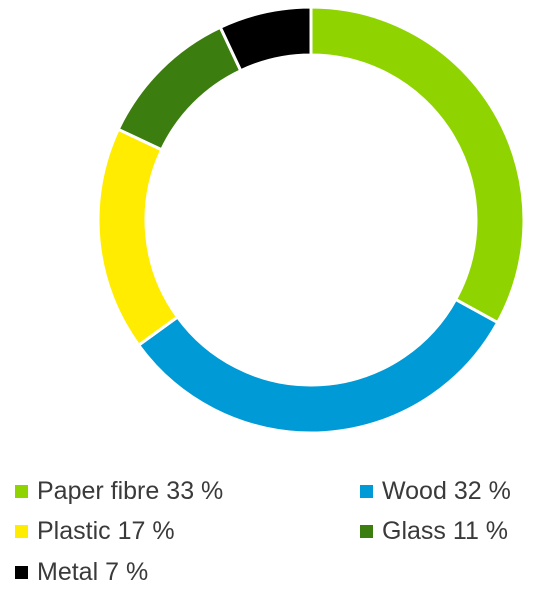 This screenshot has height=590, width=543. I want to click on legend-item-plastic: Plastic 17 %, so click(95, 531).